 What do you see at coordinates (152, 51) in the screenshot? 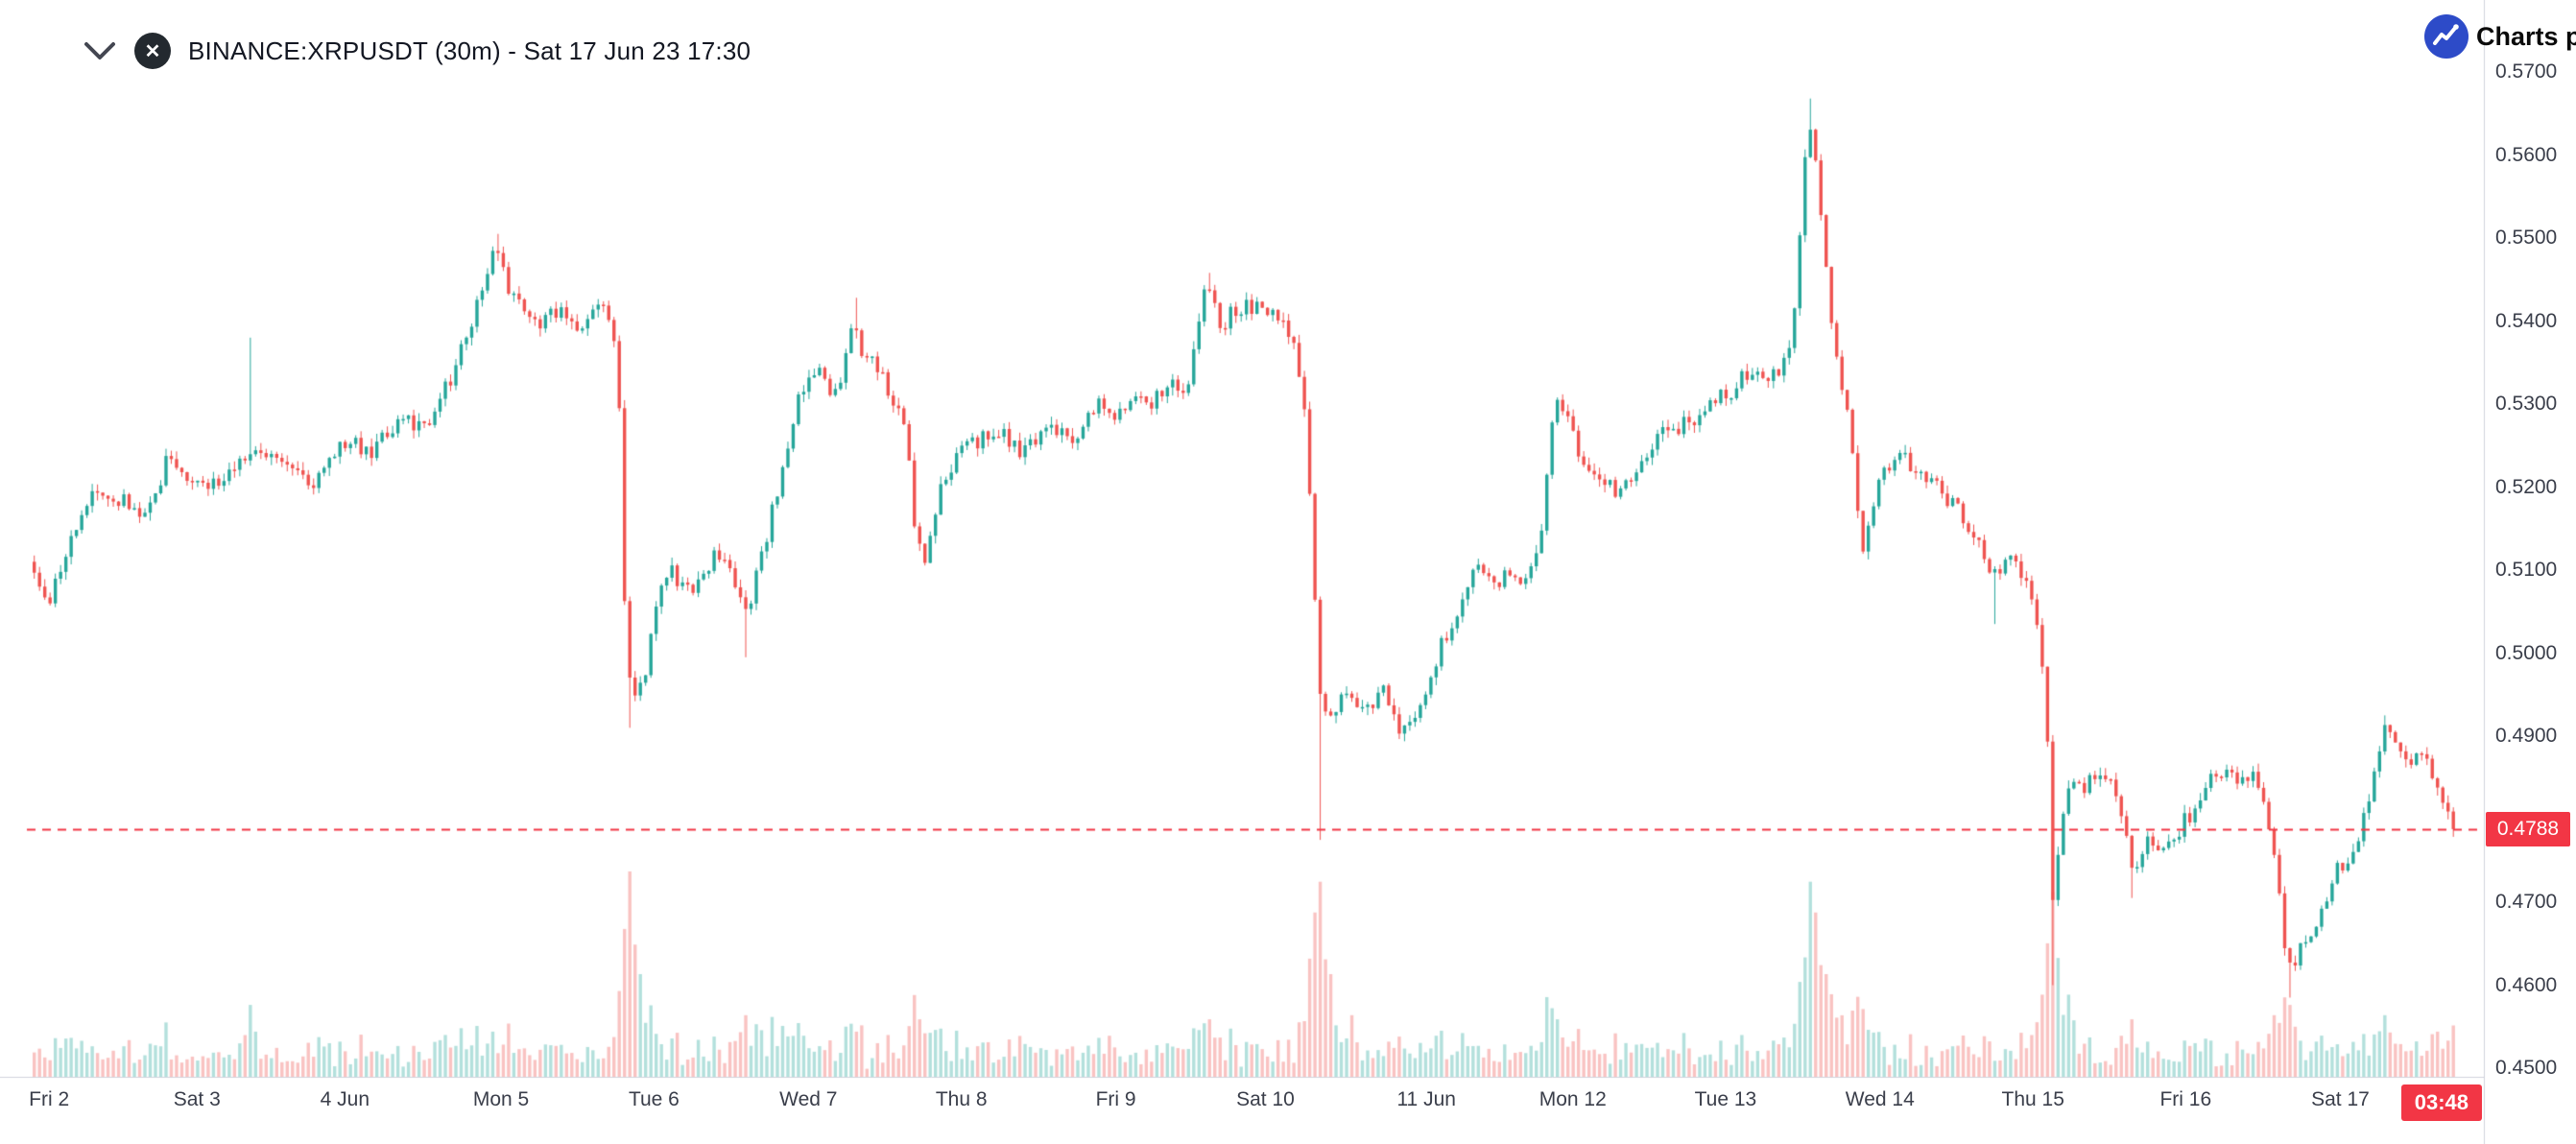
I see `xrp-logo-icon: ✕` at bounding box center [152, 51].